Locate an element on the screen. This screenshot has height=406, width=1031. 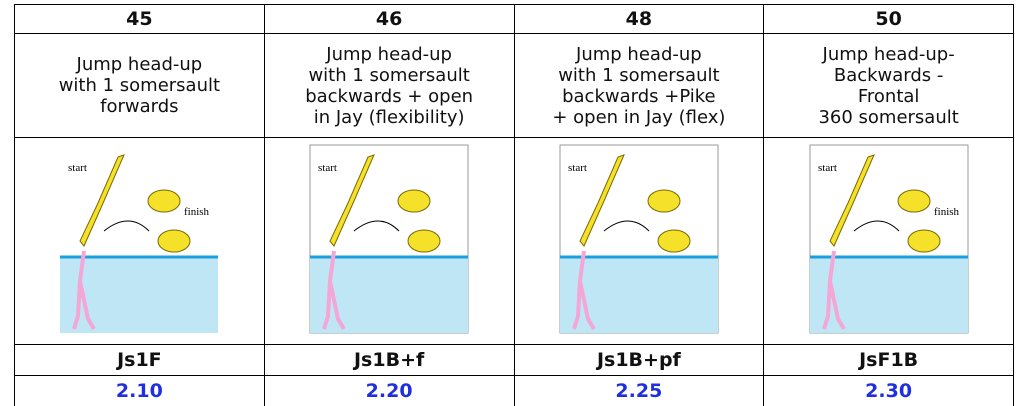
description-line: + open in Jay (flex) is located at coordinates (639, 117).